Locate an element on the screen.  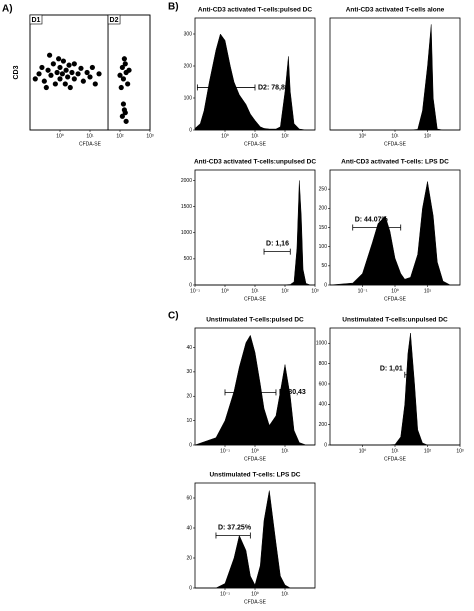
panel-label: A) is located at coordinates (7, 9).